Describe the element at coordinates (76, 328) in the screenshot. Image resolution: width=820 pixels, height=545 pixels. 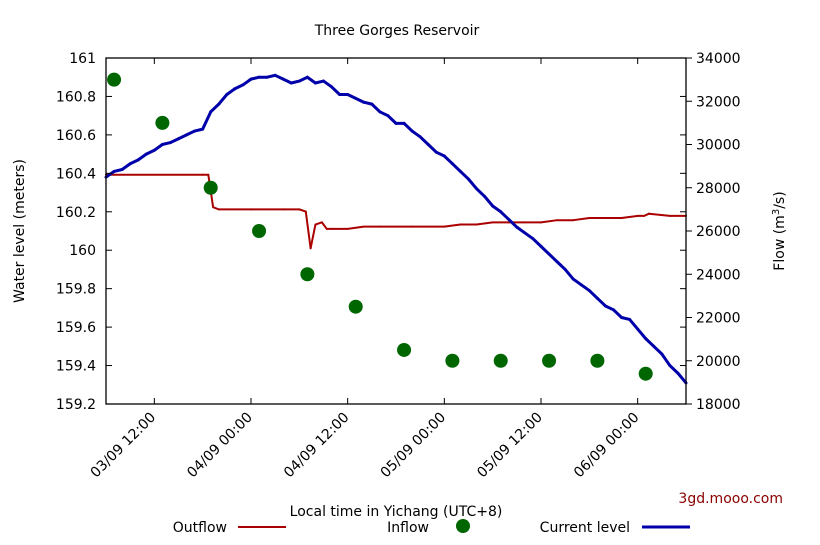
I see `y-tick-label: 159.6` at that location.